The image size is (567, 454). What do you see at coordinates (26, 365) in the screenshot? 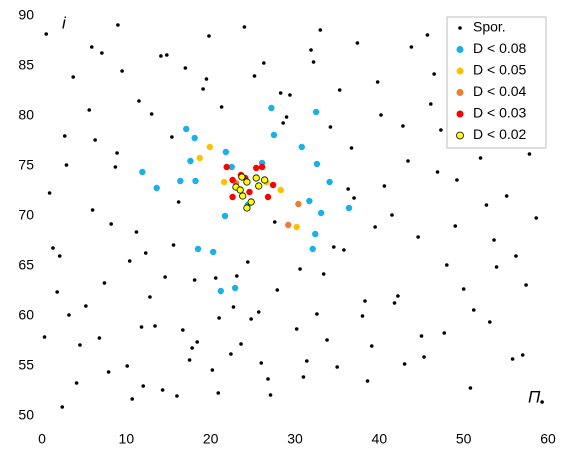
I see `y-tick-label: 55` at bounding box center [26, 365].